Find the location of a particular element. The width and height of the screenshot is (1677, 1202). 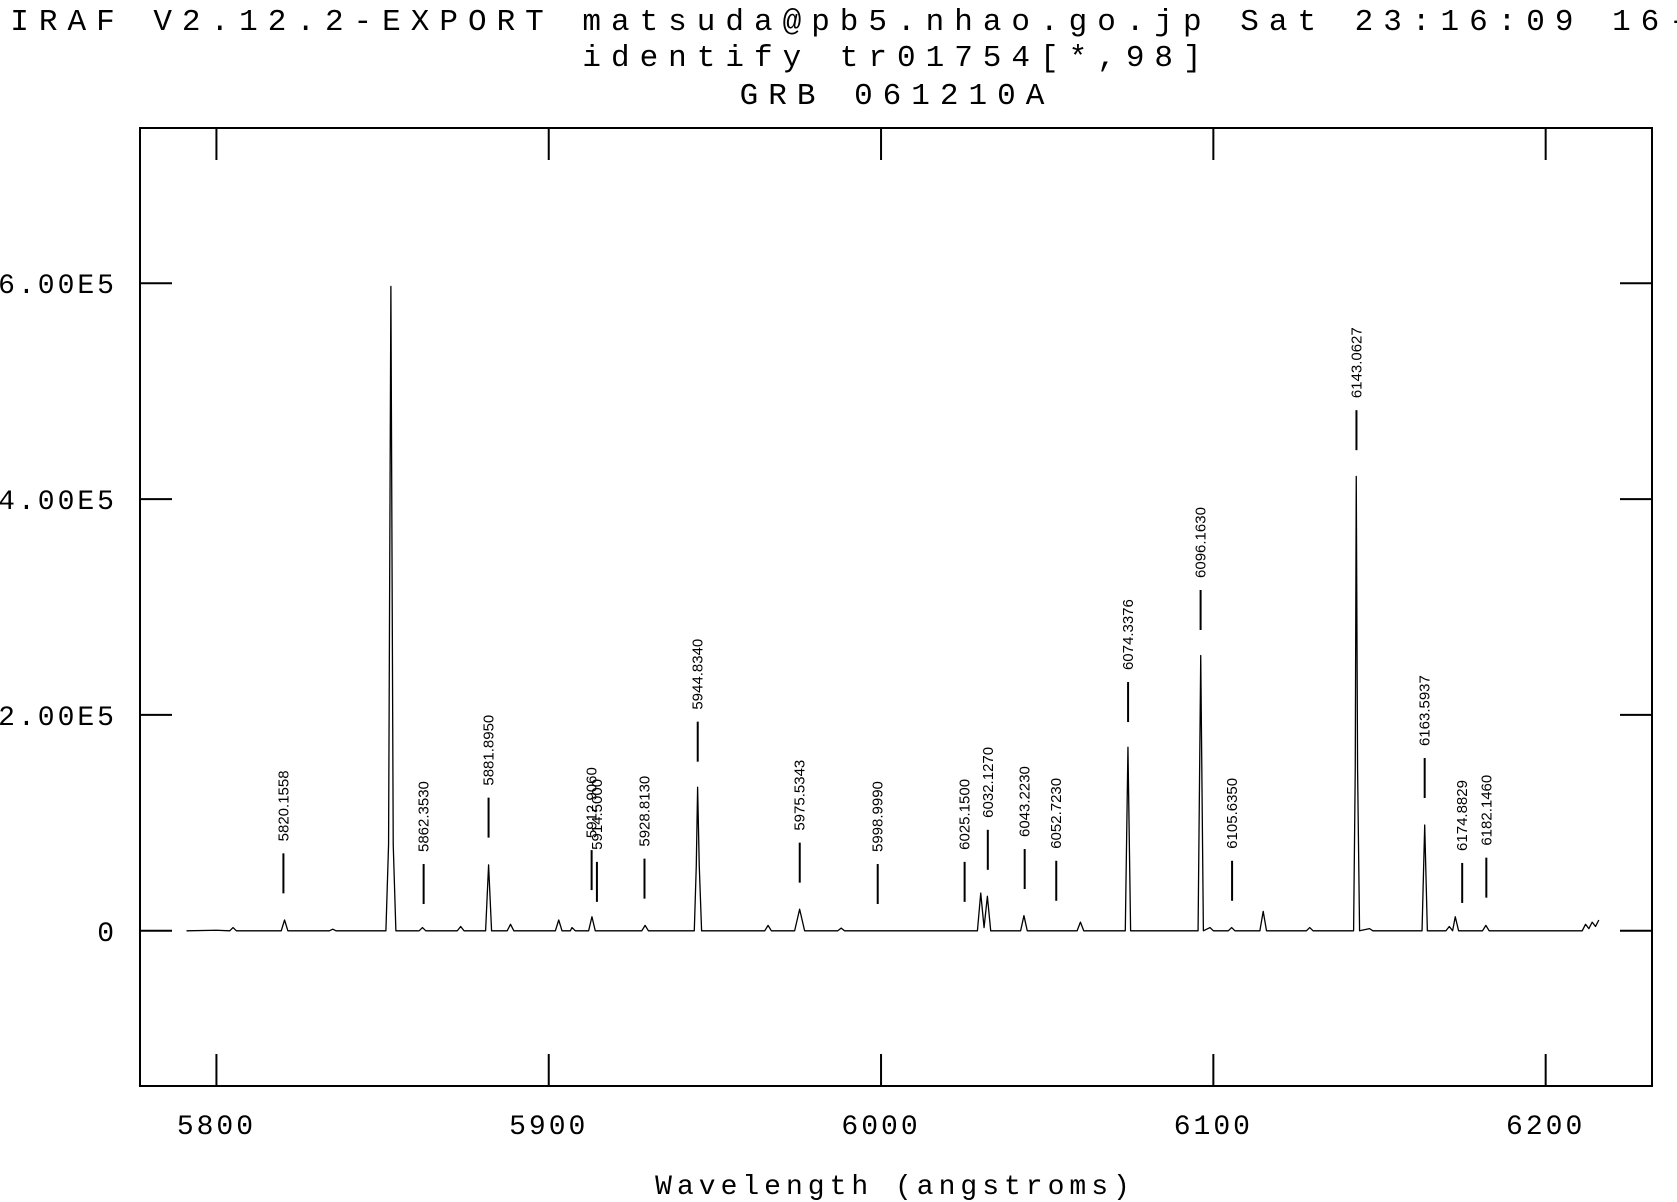

x-tick-label: 6000 is located at coordinates (880, 1127).